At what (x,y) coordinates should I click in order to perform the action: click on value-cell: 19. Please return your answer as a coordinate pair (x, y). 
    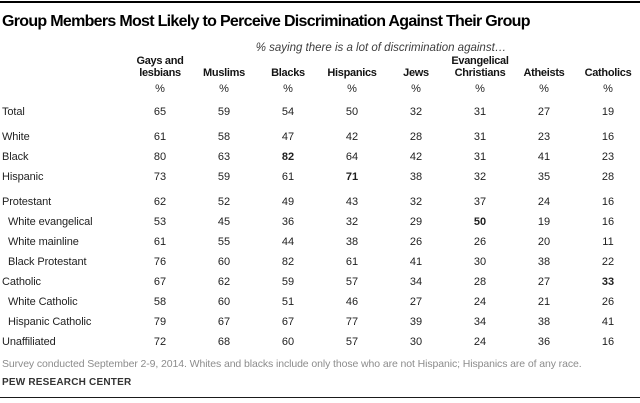
    Looking at the image, I should click on (544, 222).